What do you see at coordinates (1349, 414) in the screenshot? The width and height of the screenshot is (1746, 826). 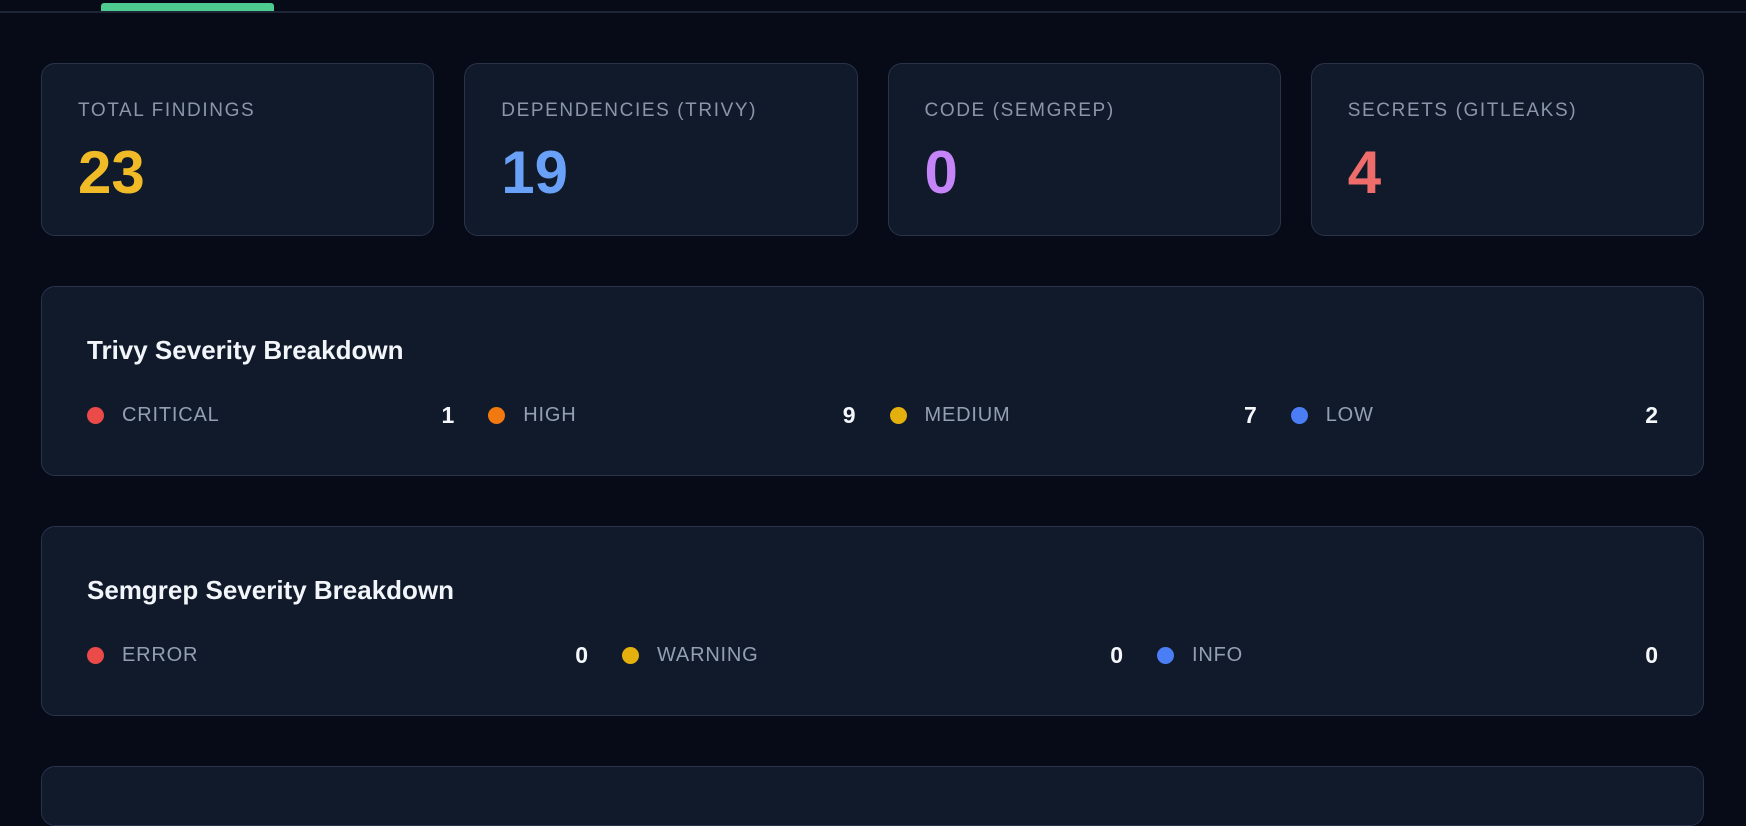 I see `severity-label: LOW` at bounding box center [1349, 414].